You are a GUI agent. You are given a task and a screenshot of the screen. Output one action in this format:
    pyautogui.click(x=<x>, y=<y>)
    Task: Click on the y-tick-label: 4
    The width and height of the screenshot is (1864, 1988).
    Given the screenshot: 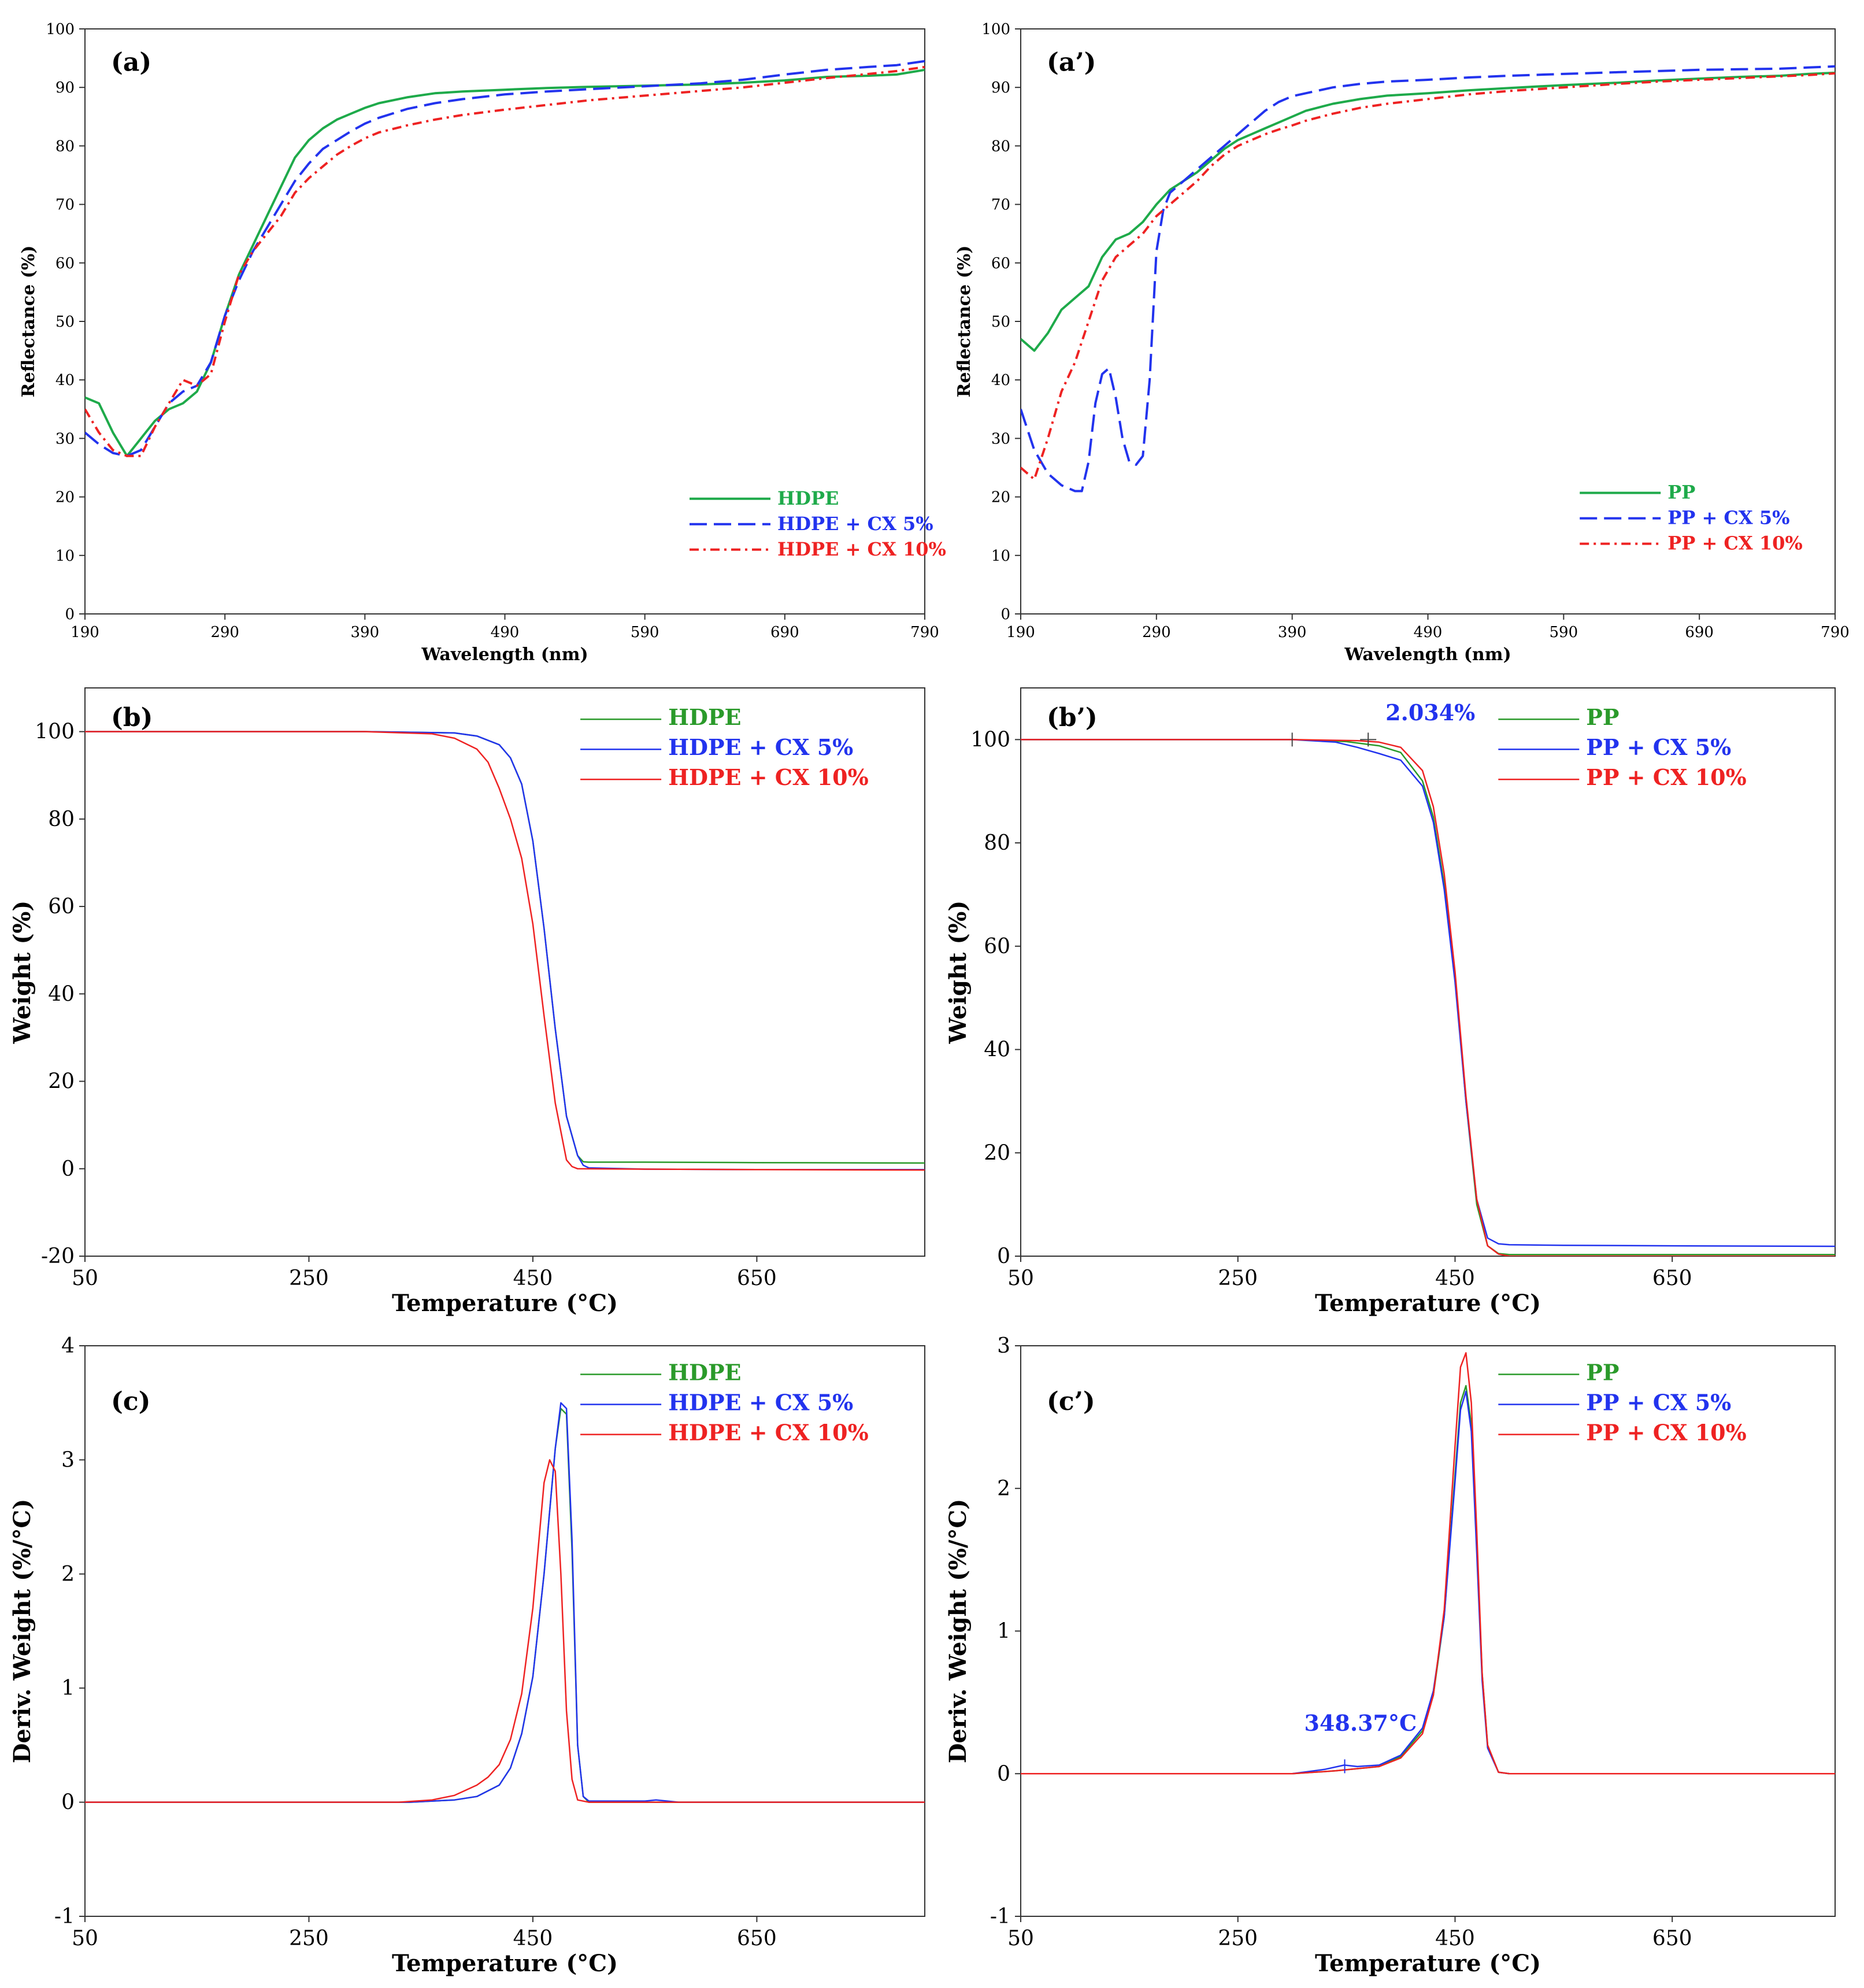 What is the action you would take?
    pyautogui.click(x=68, y=1346)
    